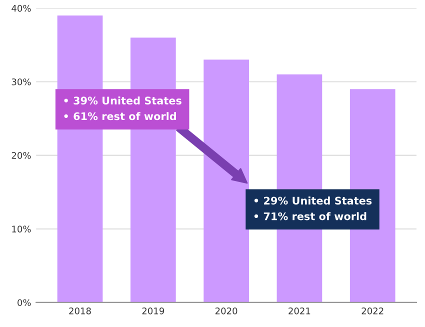  What do you see at coordinates (123, 108) in the screenshot?
I see `annotation: • 39% United States • 61% rest of world` at bounding box center [123, 108].